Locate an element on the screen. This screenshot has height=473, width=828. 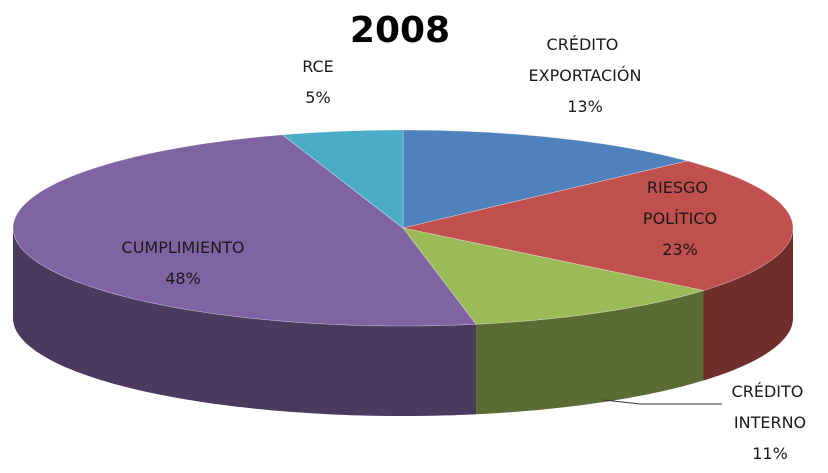
label-line: POLÍTICO is located at coordinates (680, 218).